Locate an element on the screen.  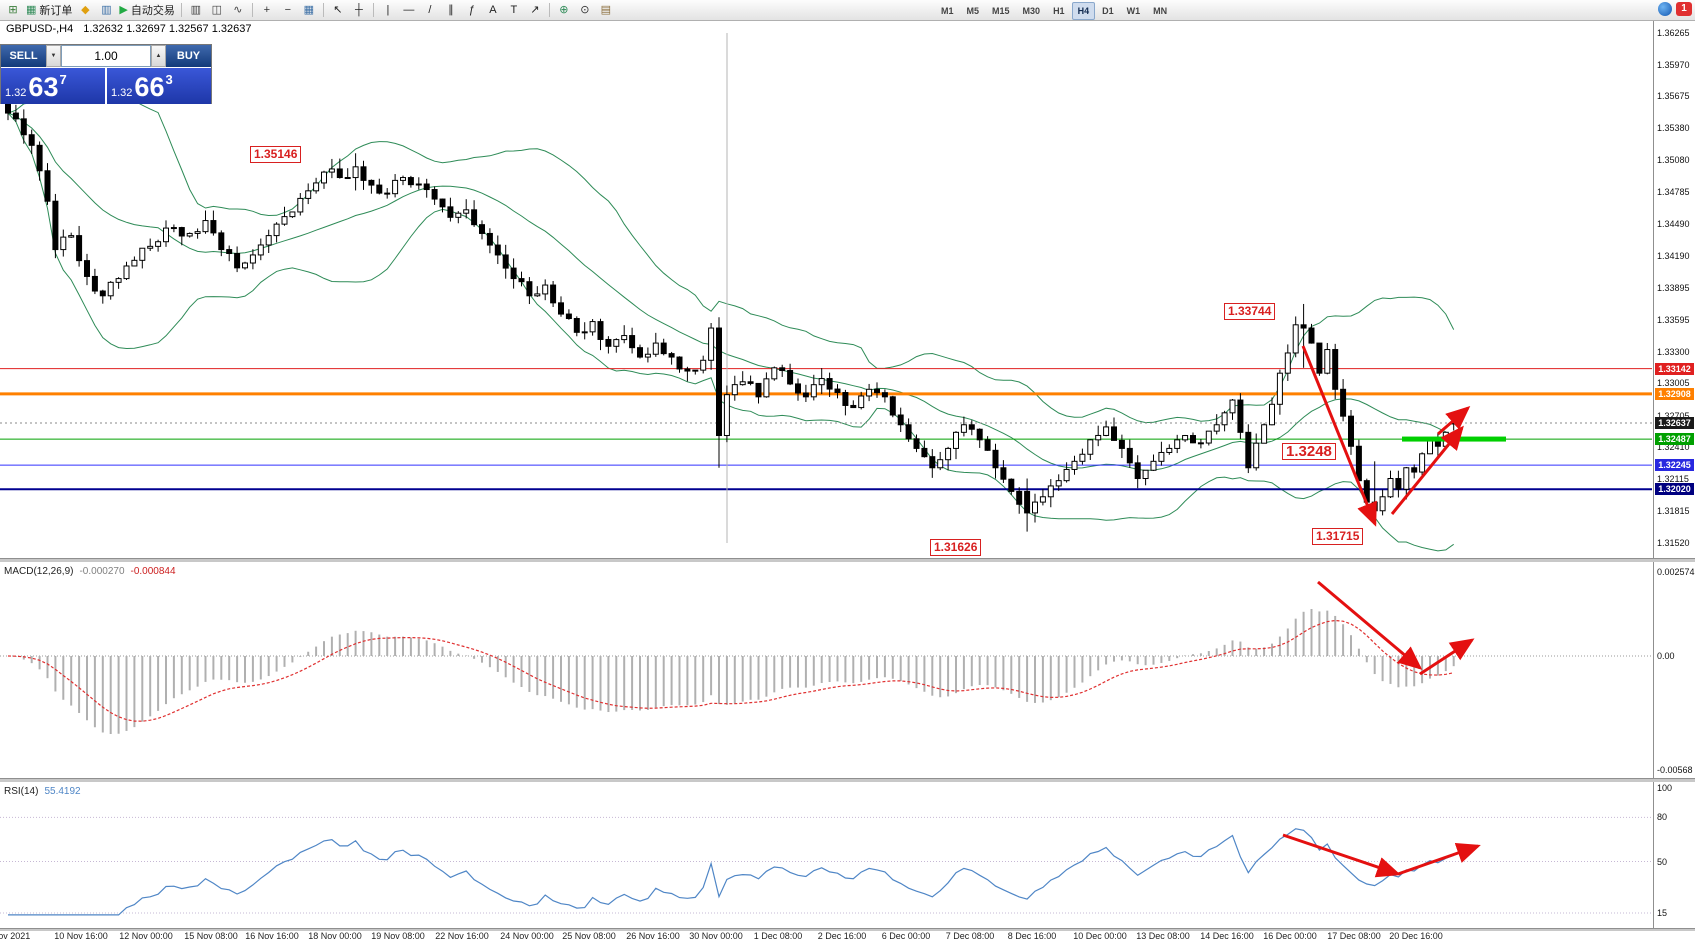
time-label: 15 Nov 08:00 is located at coordinates (211, 936).